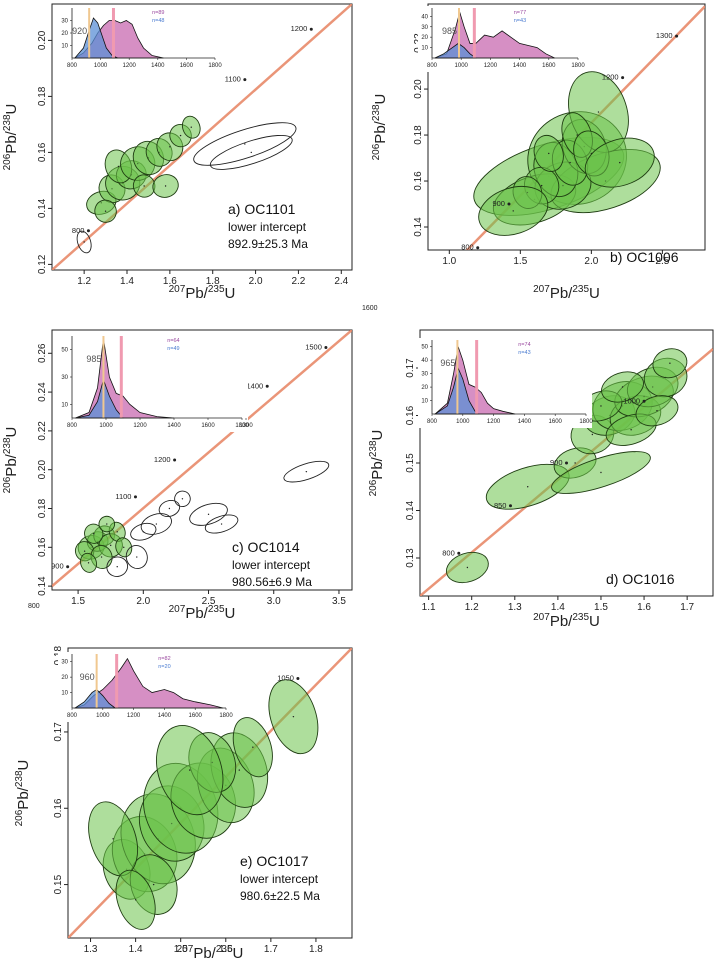  Describe the element at coordinates (42, 40) in the screenshot. I see `y-tick-label: 0.20` at that location.